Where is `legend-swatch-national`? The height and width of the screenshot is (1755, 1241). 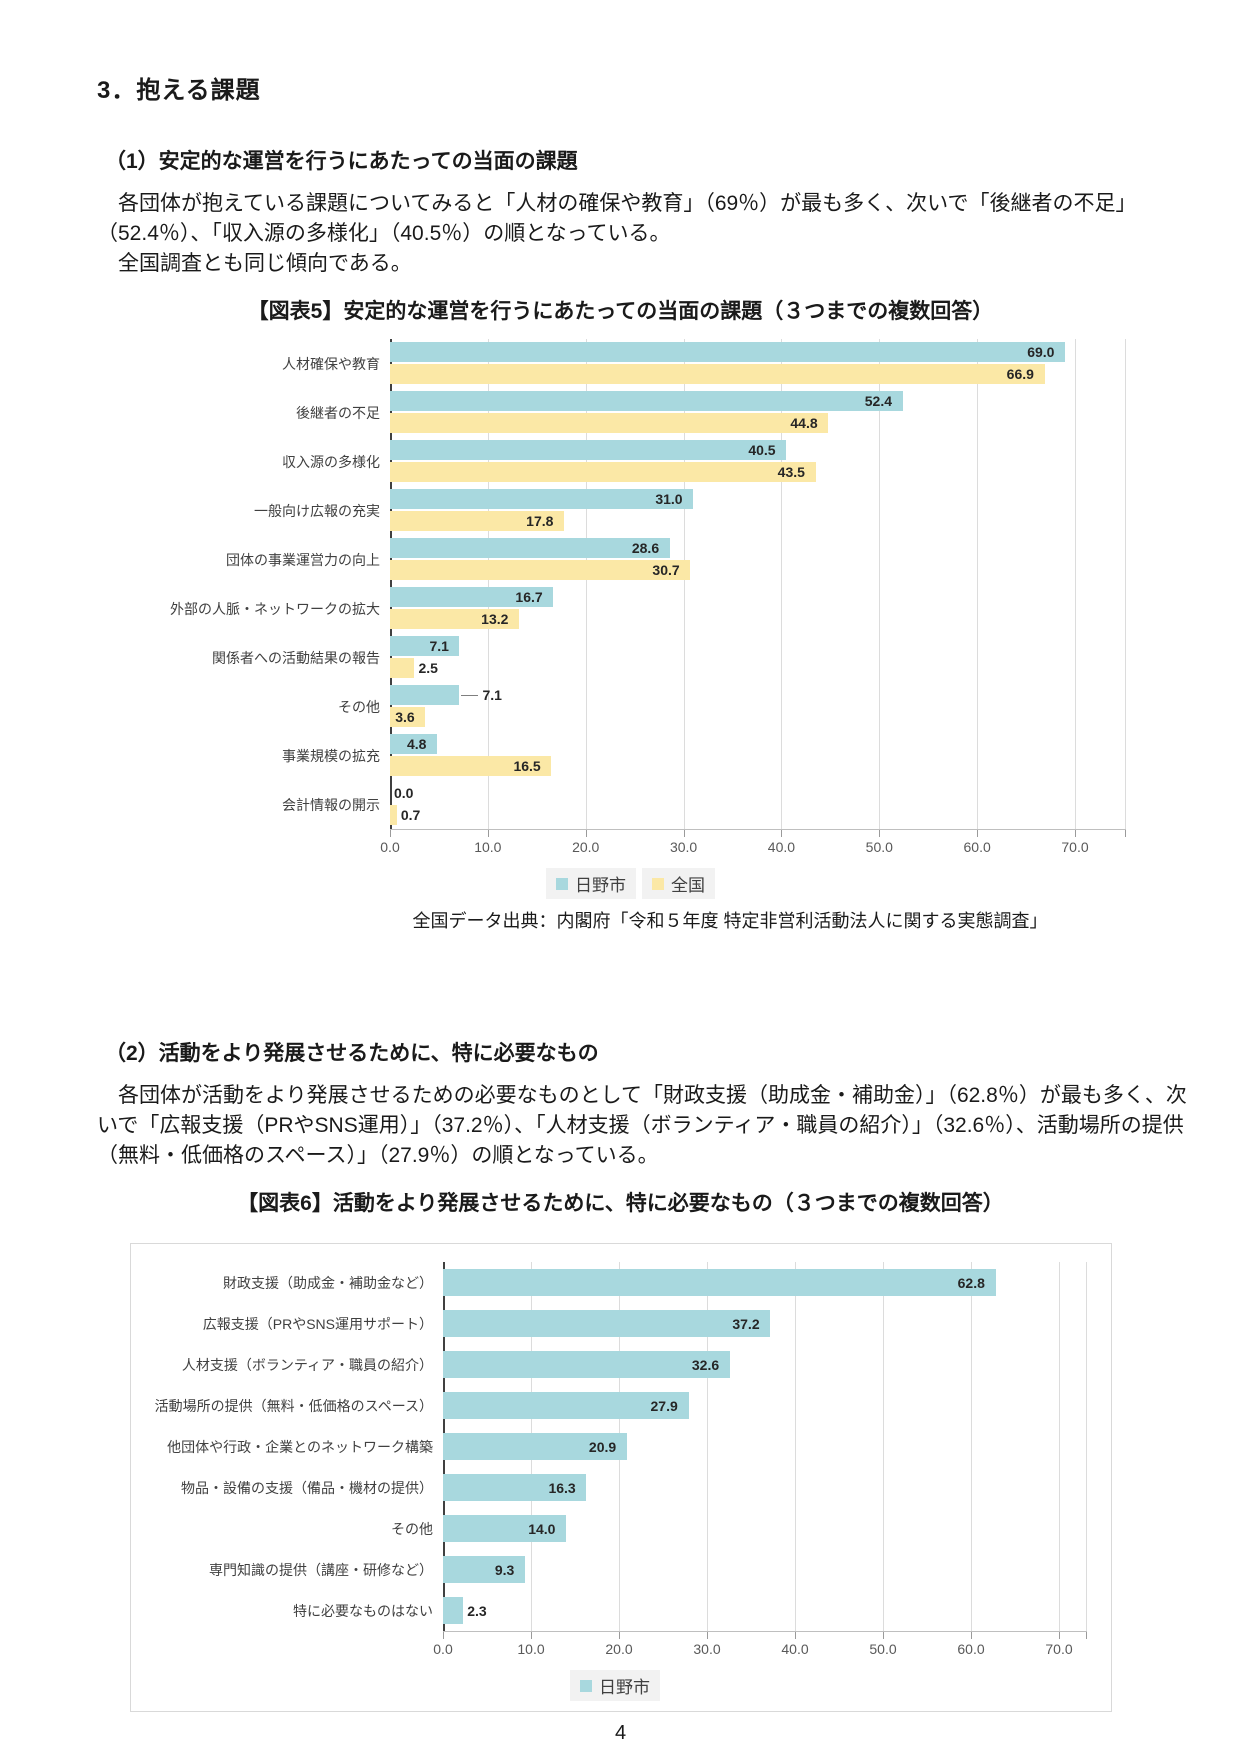
legend-swatch-national is located at coordinates (658, 883).